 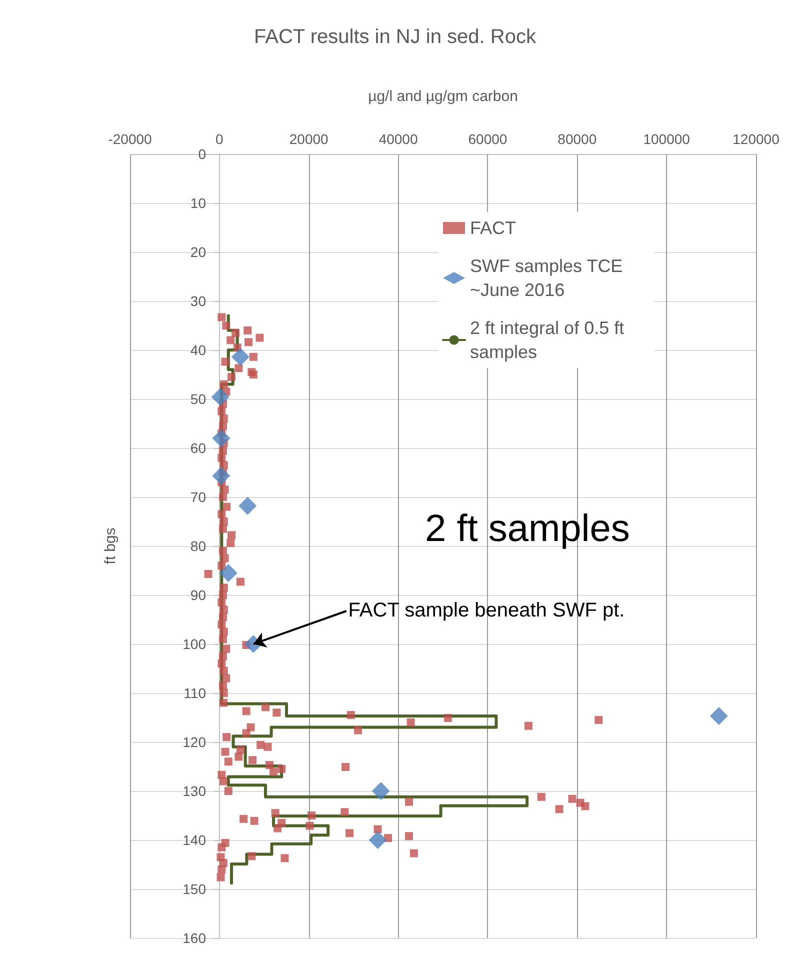 What do you see at coordinates (549, 278) in the screenshot?
I see `legend-label: SWF samples TCE ~June 2016` at bounding box center [549, 278].